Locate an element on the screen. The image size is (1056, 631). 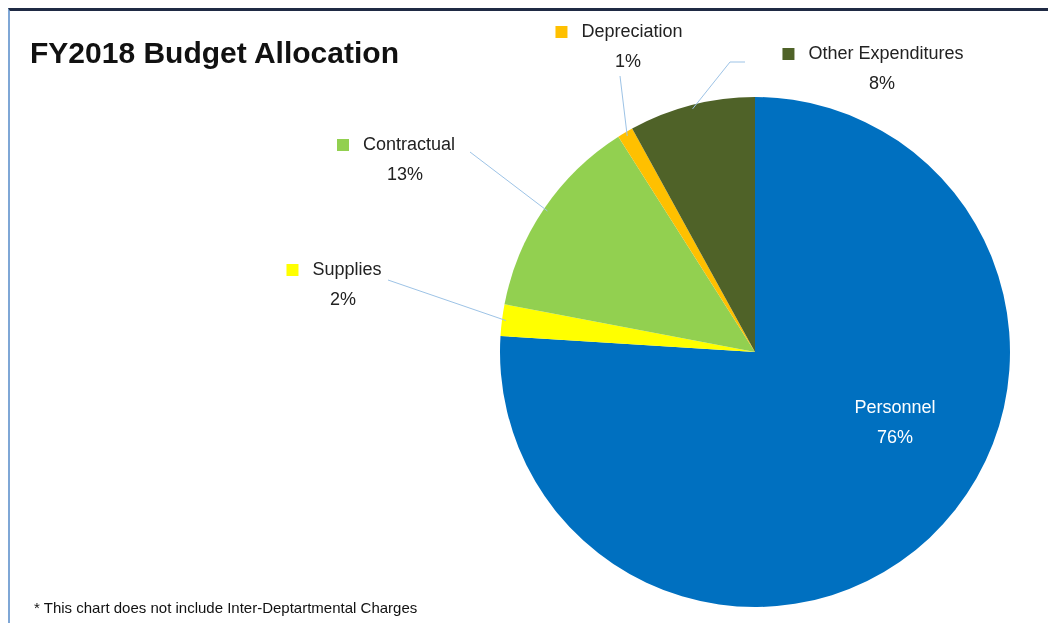
text: * This chart does not include Inter-Deptartmental Charges is located at coordinates (226, 607).